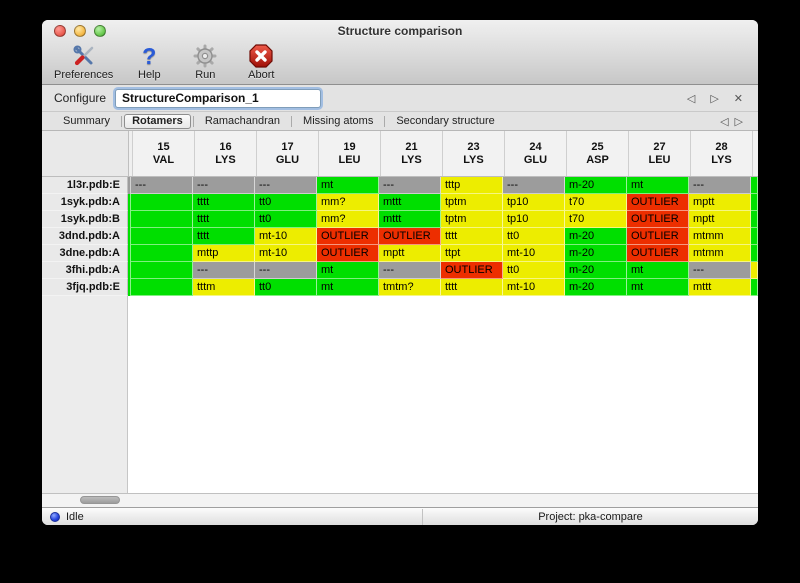 This screenshot has height=583, width=800. What do you see at coordinates (691, 98) in the screenshot?
I see `config-back-button: ◁` at bounding box center [691, 98].